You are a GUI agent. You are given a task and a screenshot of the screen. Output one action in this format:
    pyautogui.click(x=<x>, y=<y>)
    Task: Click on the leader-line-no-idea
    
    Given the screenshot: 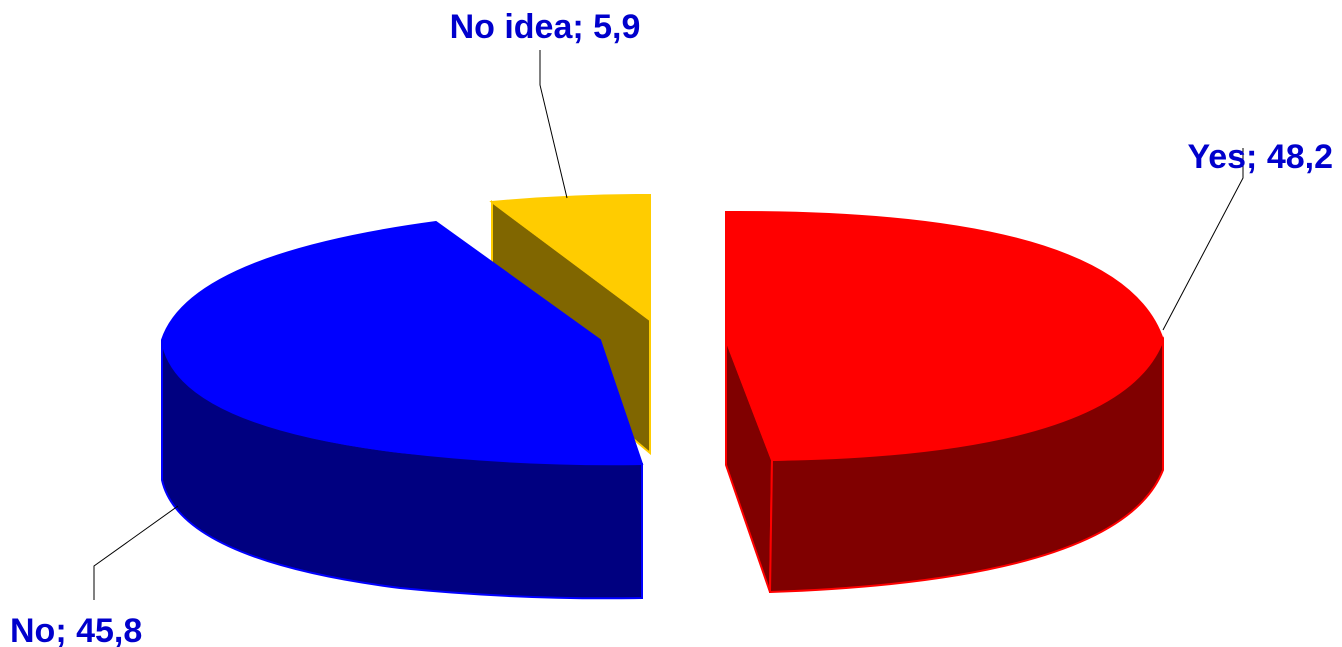 What is the action you would take?
    pyautogui.click(x=553, y=124)
    